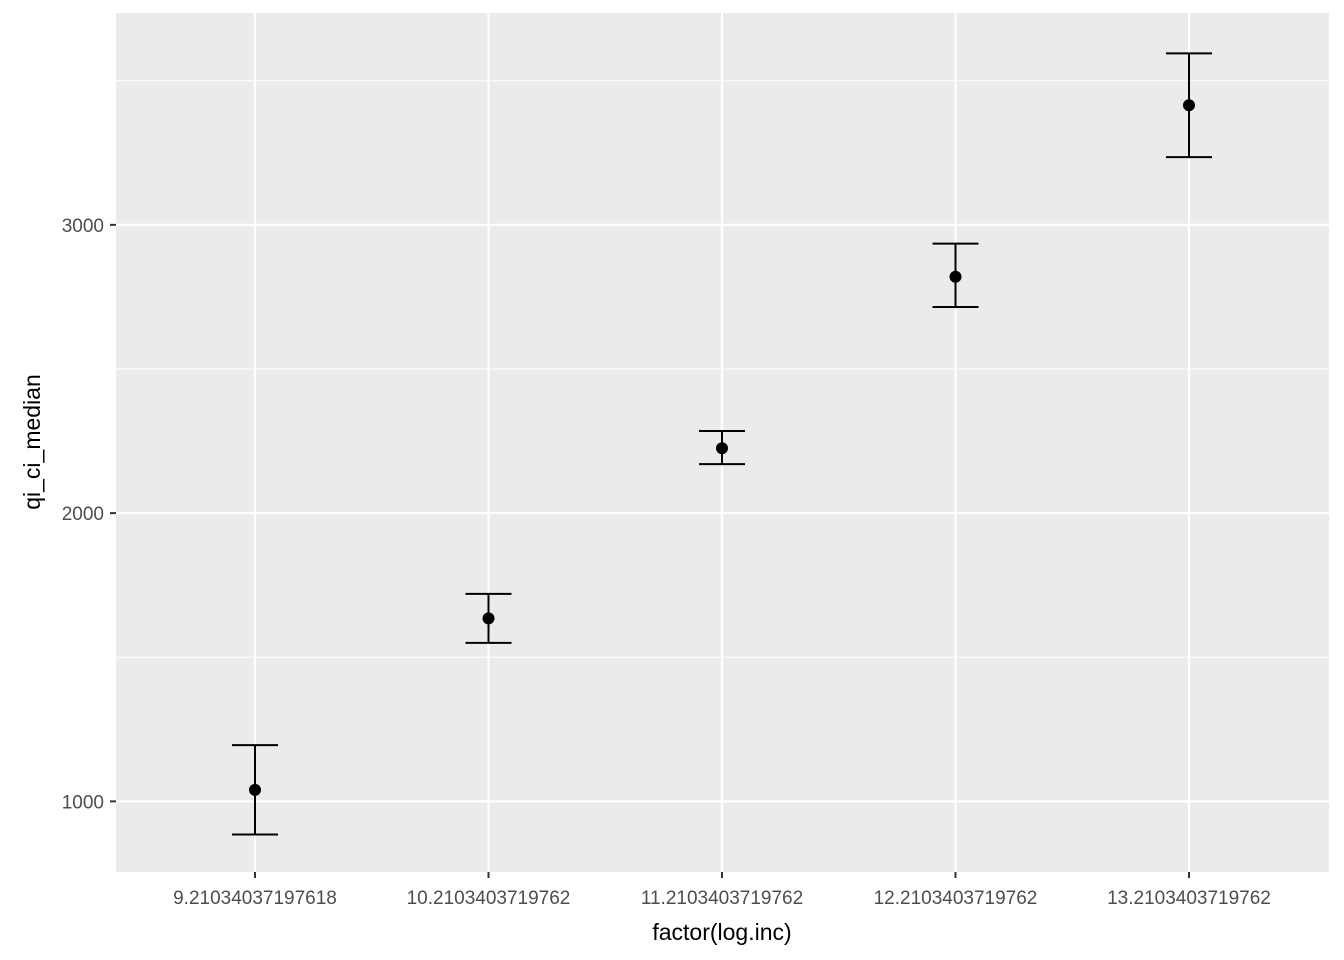  Describe the element at coordinates (83, 226) in the screenshot. I see `y-tick-label: 3000` at that location.